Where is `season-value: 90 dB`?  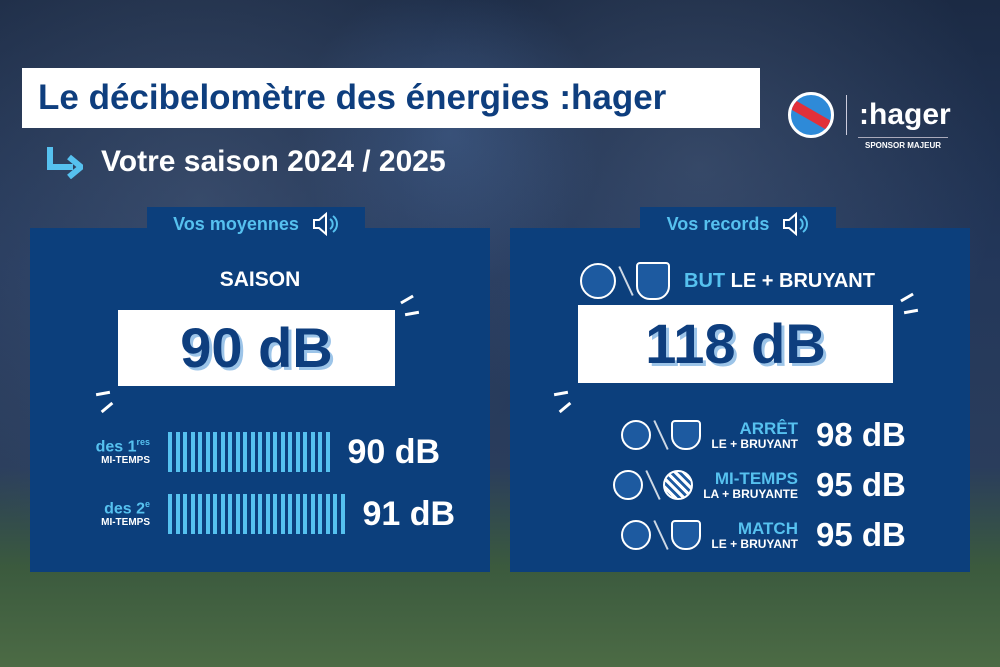
season-value: 90 dB is located at coordinates (256, 348).